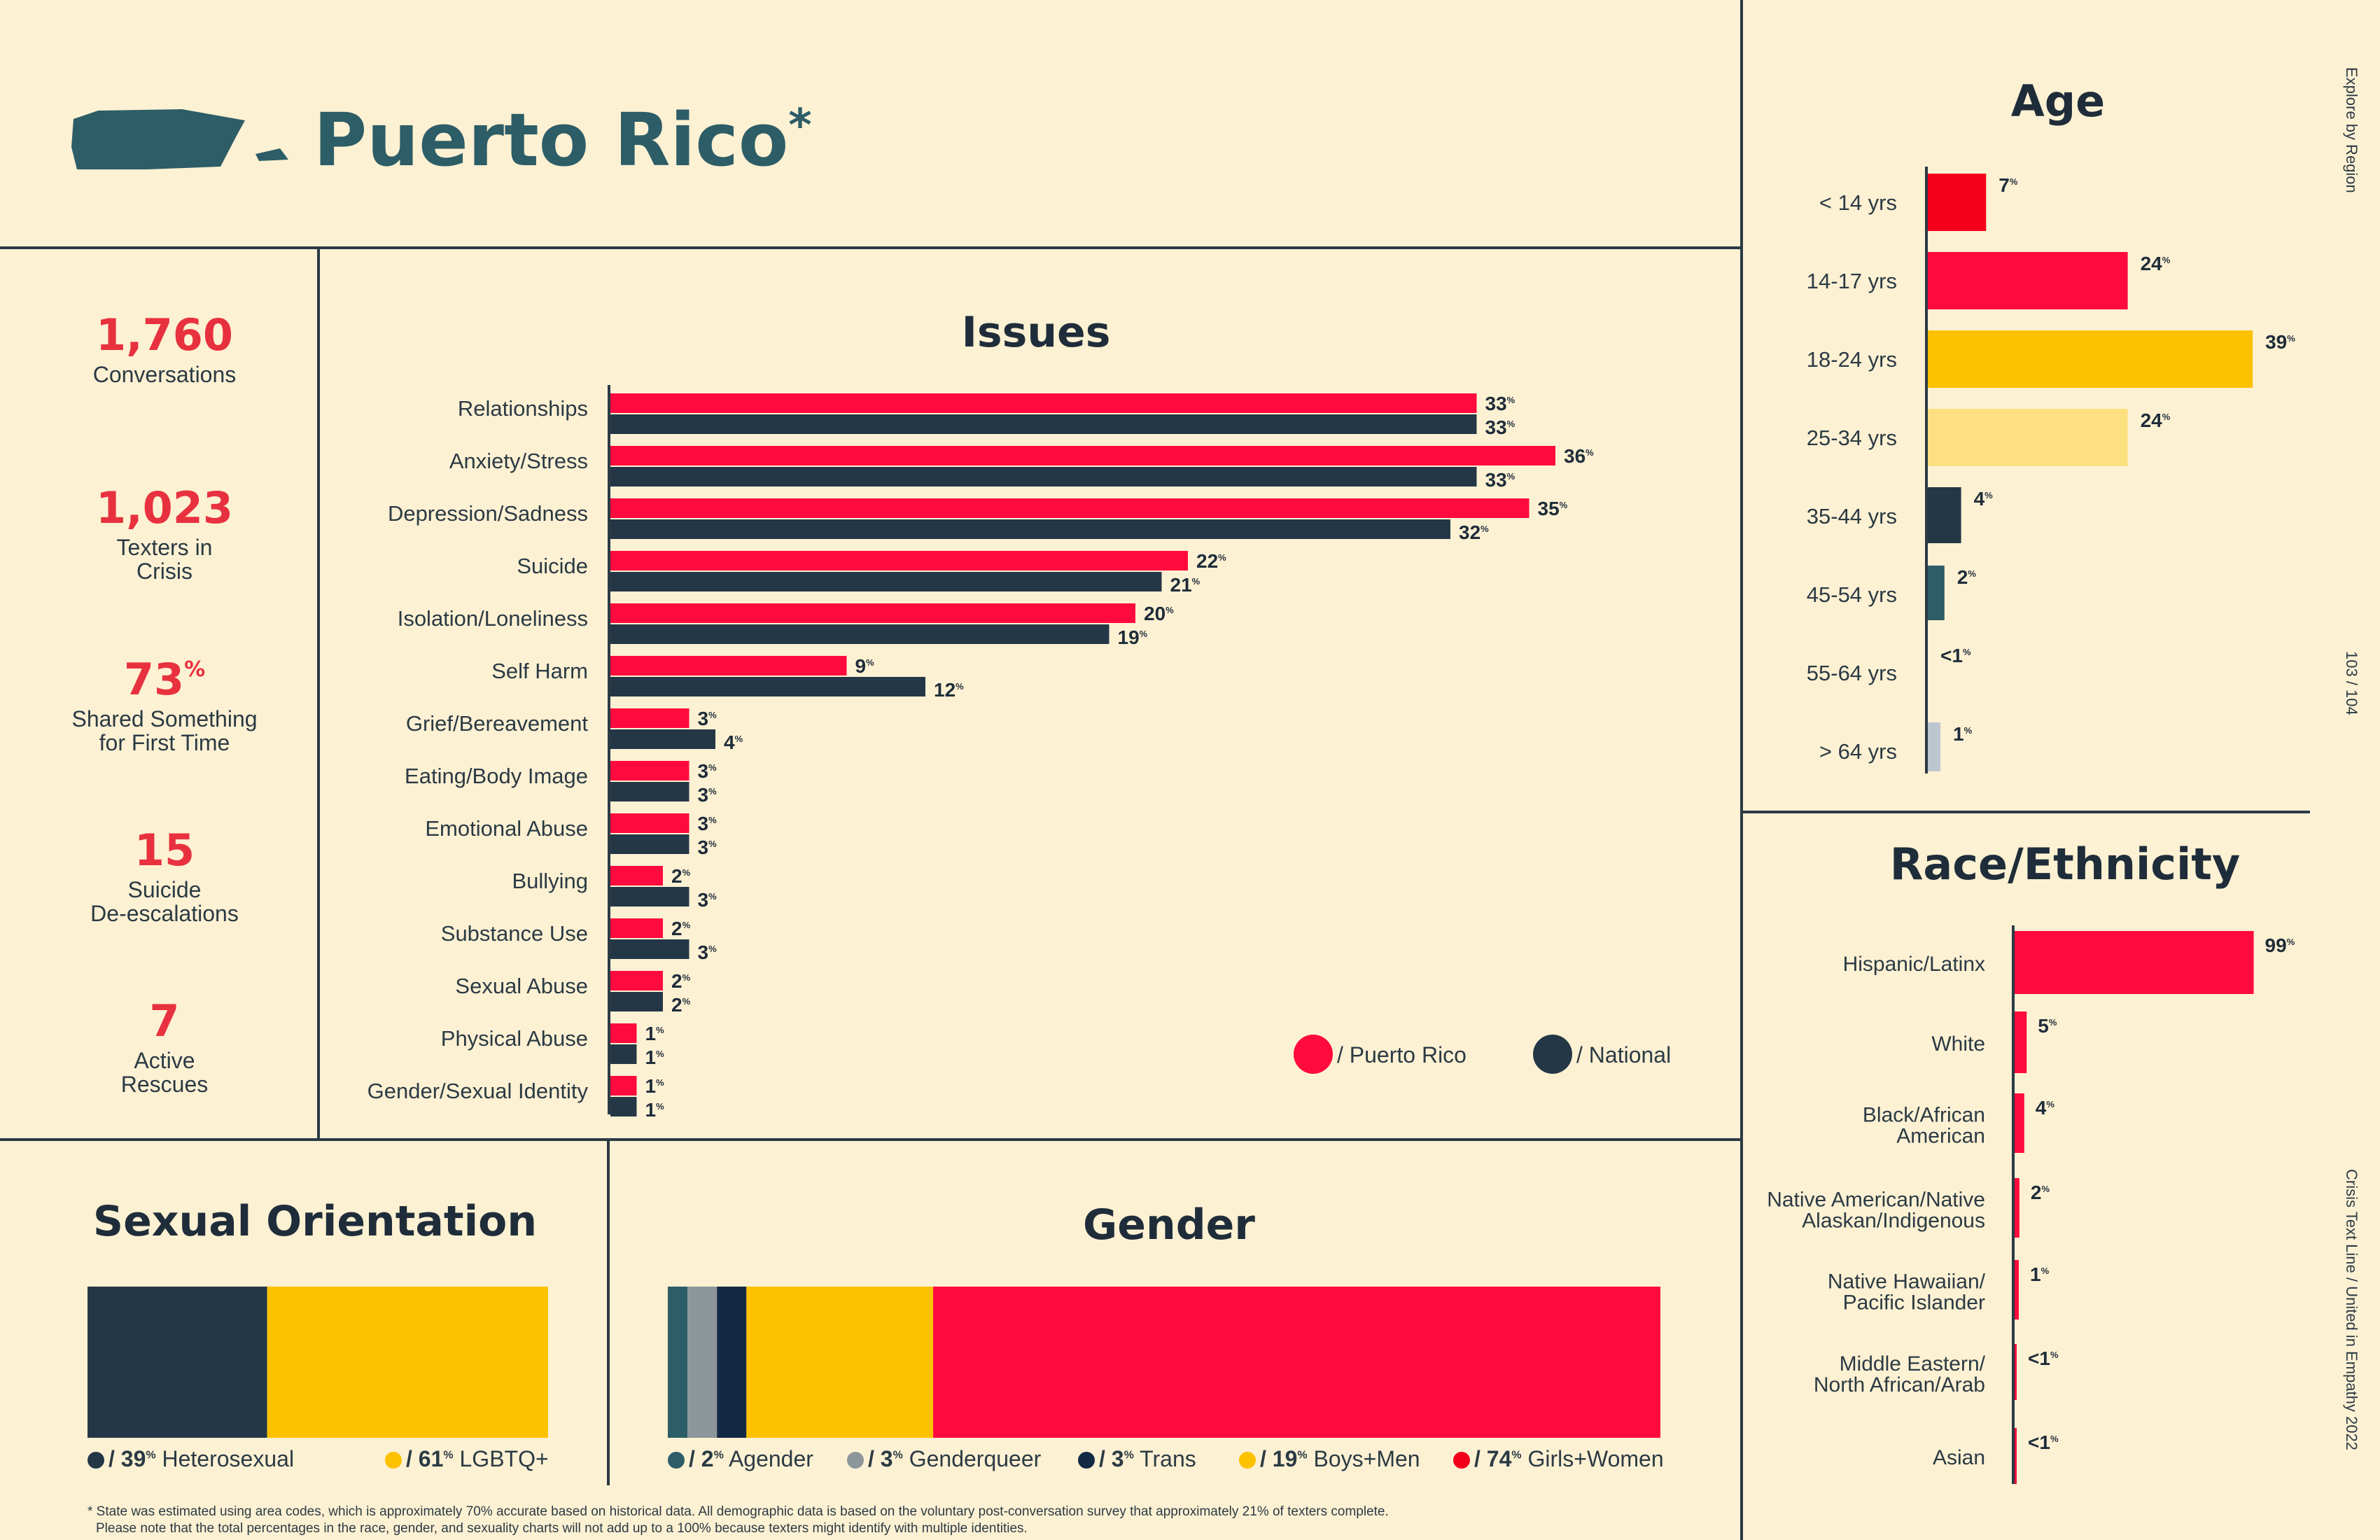 The height and width of the screenshot is (1540, 2380). What do you see at coordinates (191, 1459) in the screenshot?
I see `orientation-legend-heterosexual: / 39% Heterosexual` at bounding box center [191, 1459].